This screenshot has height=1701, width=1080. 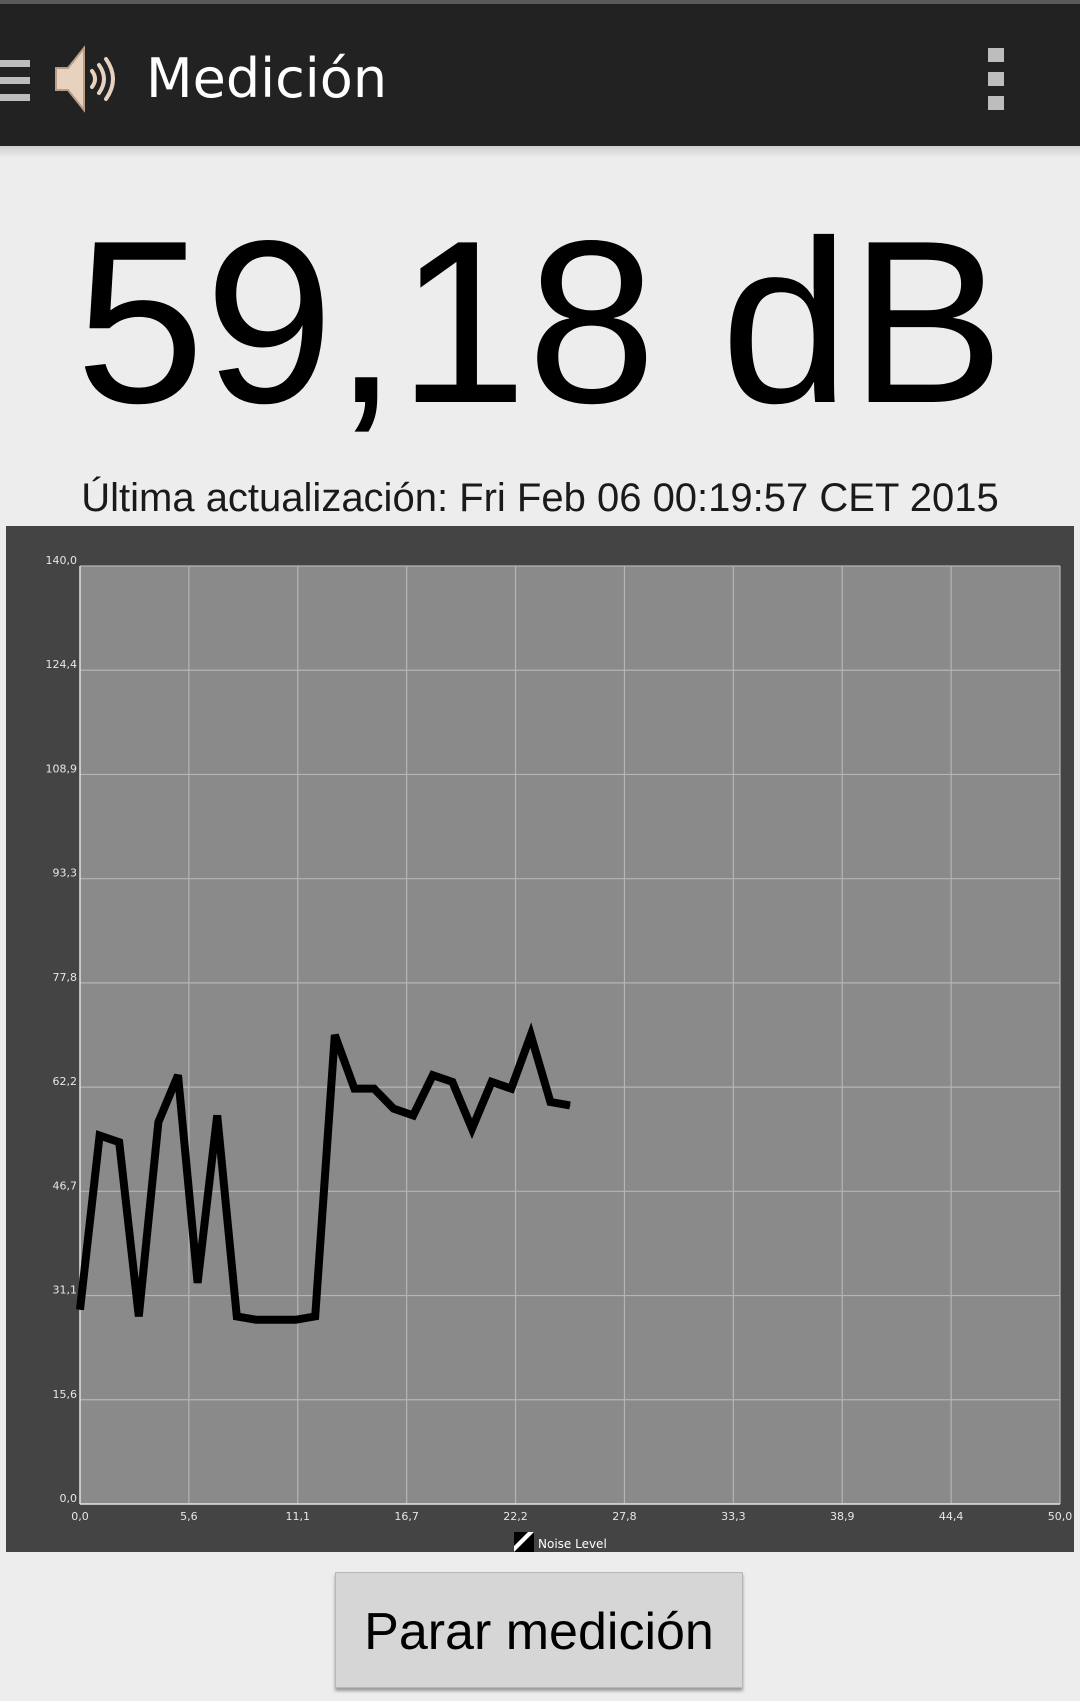 I want to click on x-tick-label: 22,2, so click(x=515, y=1516).